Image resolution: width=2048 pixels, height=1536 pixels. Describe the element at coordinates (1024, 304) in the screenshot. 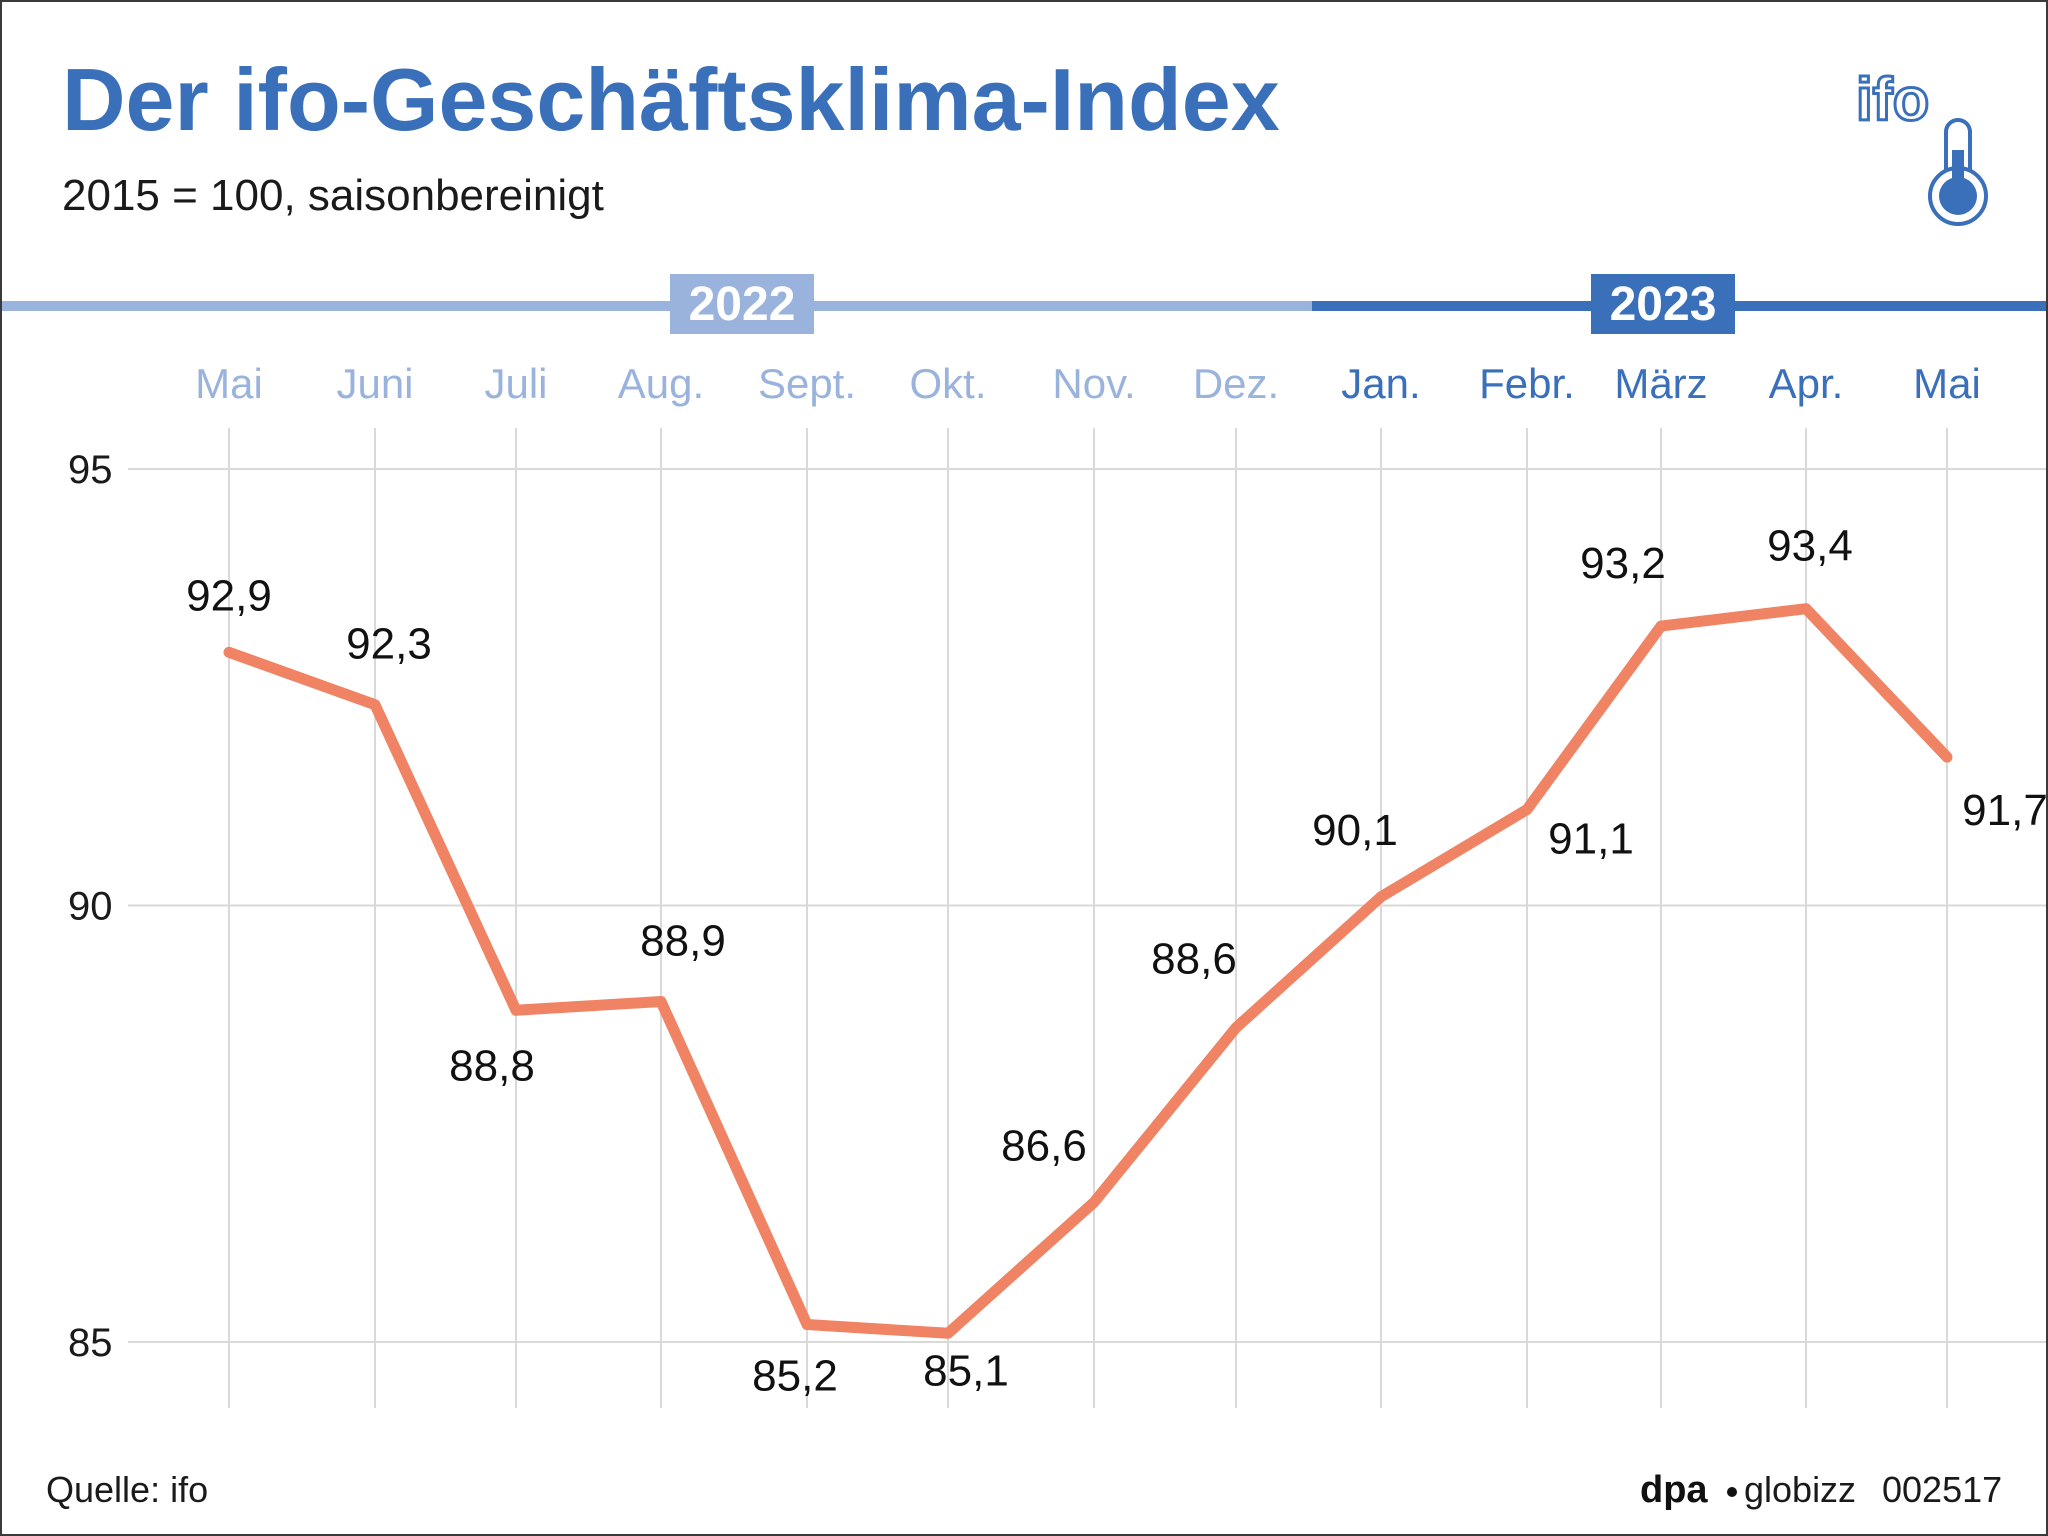

I see `year-band: 2022 2023` at that location.